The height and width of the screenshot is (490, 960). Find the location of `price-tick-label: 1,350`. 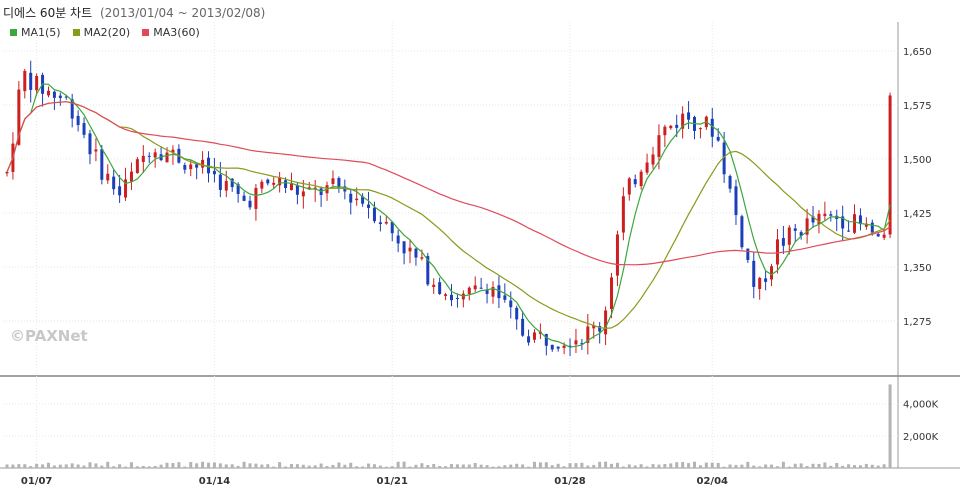

price-tick-label: 1,350 is located at coordinates (917, 268).